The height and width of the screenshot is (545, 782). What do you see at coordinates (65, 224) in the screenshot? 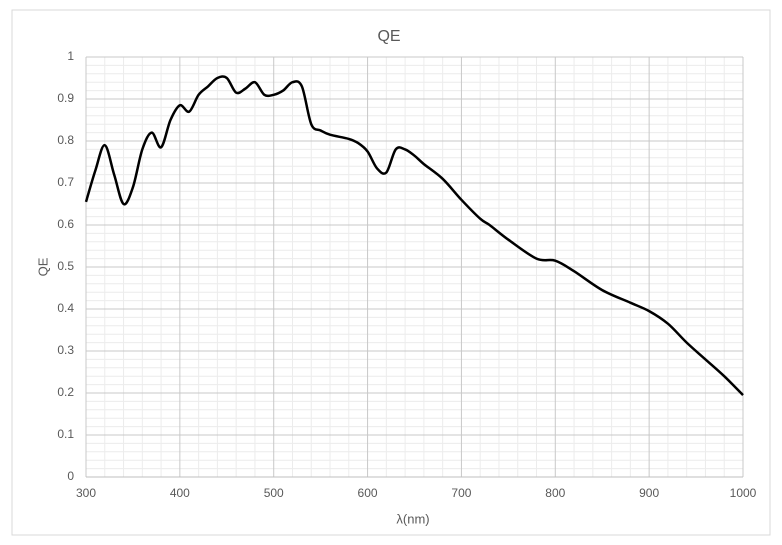
I see `y-tick-label: 0.6` at bounding box center [65, 224].